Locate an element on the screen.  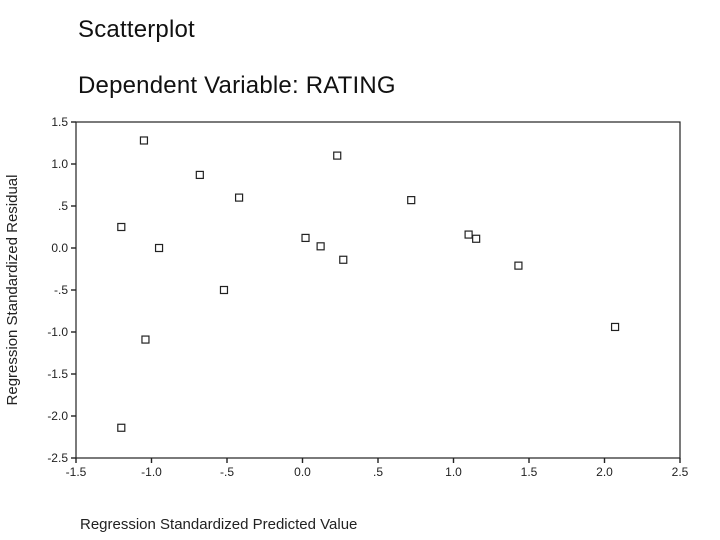
x-tick-label: -.5 is located at coordinates (227, 472).